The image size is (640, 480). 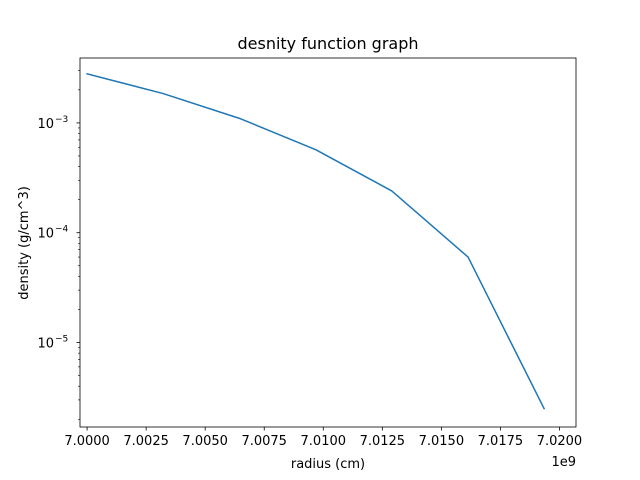 I want to click on x-tick-label-6: 7.0150, so click(x=442, y=441).